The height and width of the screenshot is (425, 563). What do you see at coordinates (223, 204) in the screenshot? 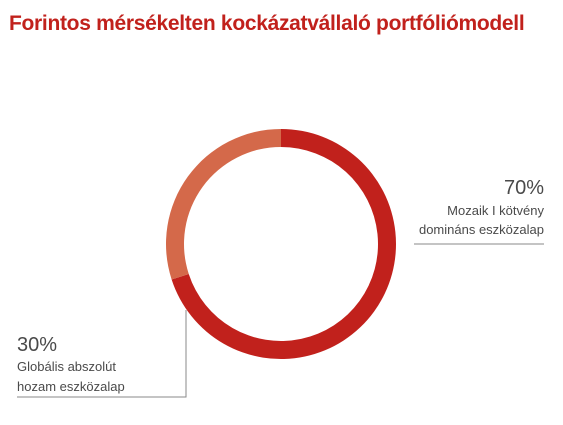
I see `donut-slice` at bounding box center [223, 204].